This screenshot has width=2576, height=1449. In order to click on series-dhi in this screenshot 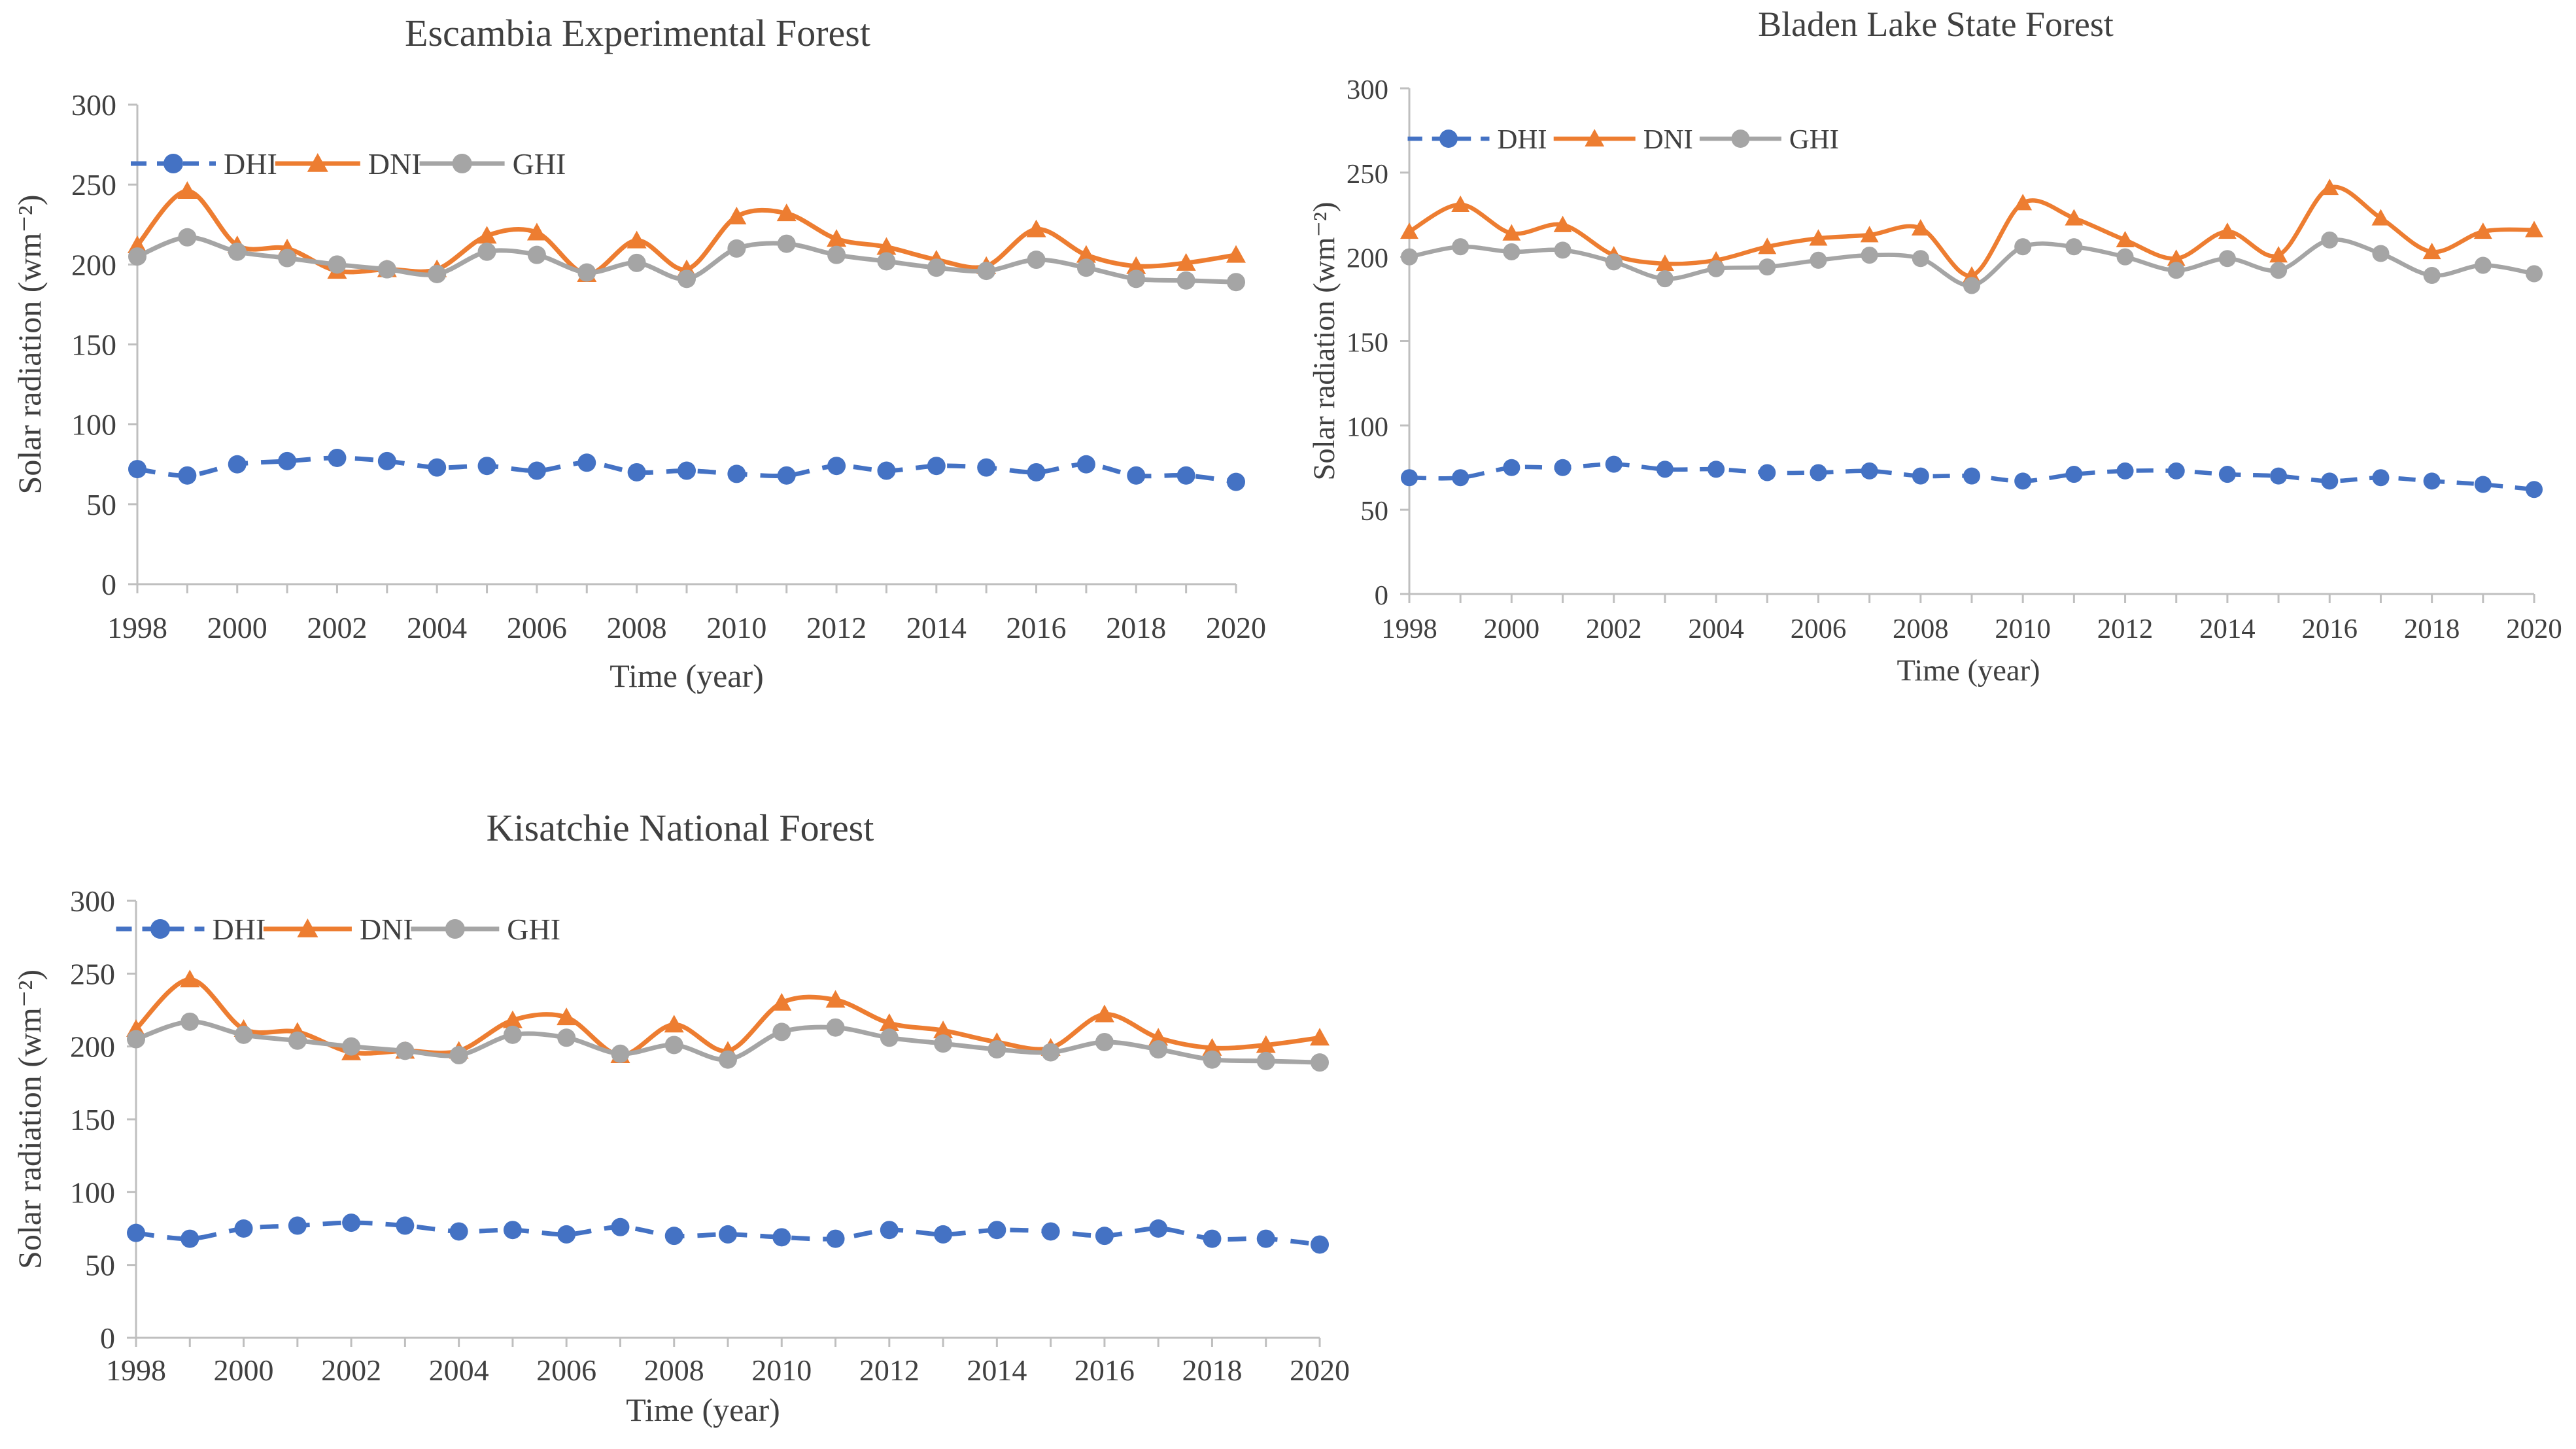, I will do `click(728, 1233)`.